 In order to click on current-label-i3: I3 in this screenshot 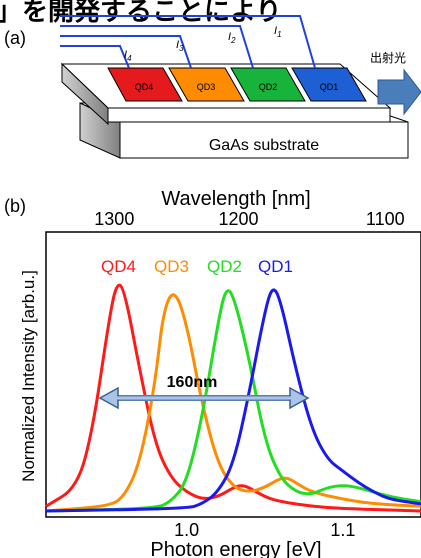, I will do `click(180, 46)`.